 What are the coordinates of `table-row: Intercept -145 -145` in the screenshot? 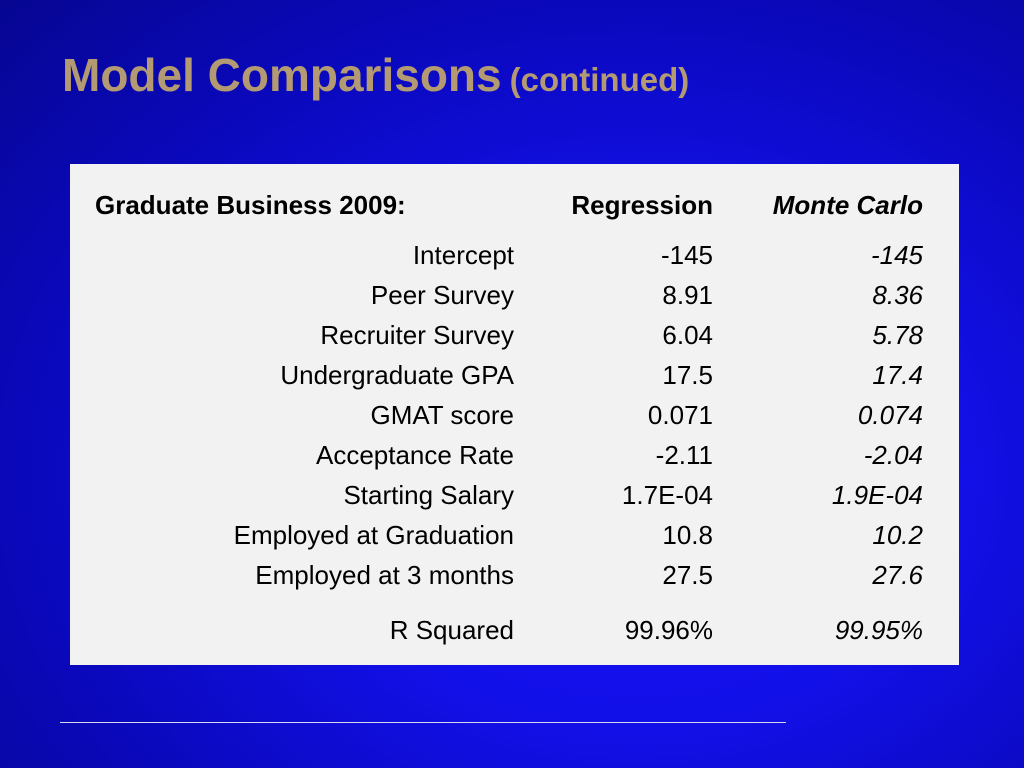 It's located at (512, 255).